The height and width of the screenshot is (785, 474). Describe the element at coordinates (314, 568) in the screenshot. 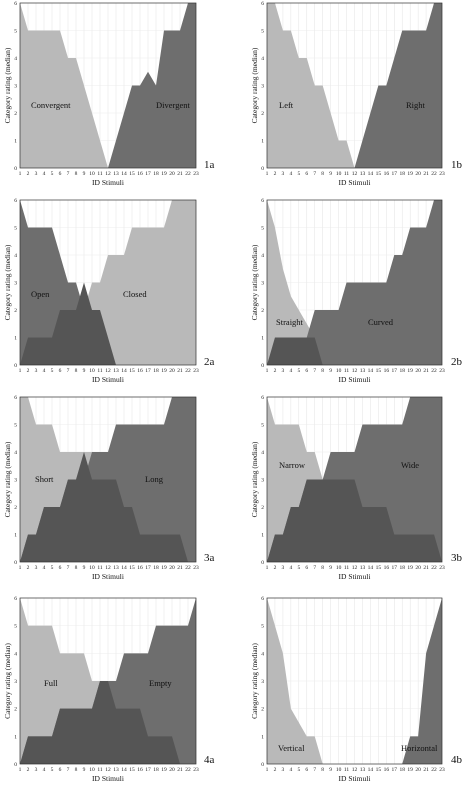

I see `x-tick-label: 7` at that location.